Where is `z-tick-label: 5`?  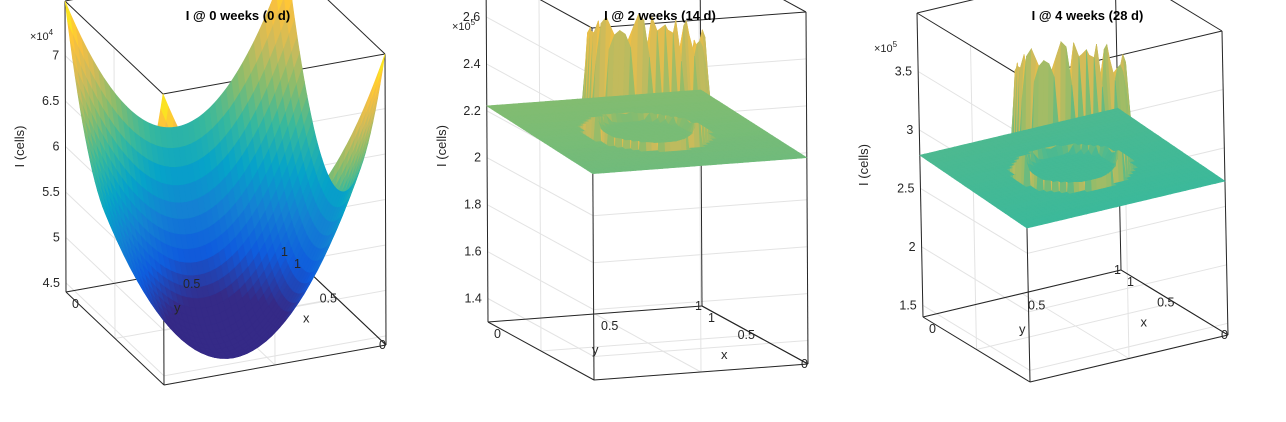 z-tick-label: 5 is located at coordinates (56, 237).